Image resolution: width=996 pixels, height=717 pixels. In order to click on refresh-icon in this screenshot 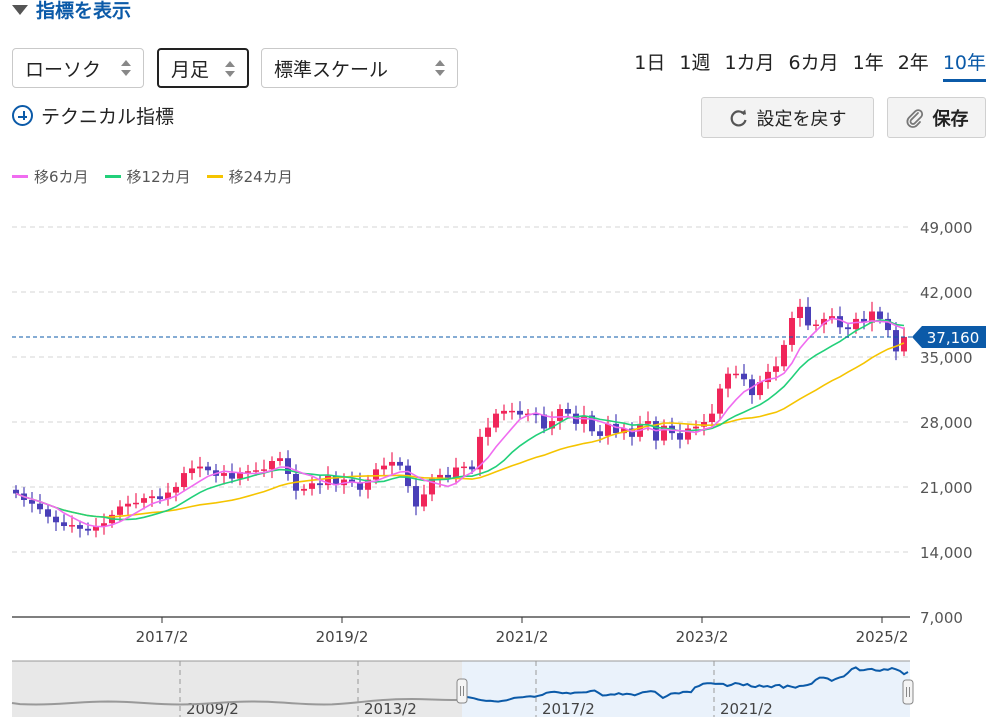, I will do `click(738, 117)`.